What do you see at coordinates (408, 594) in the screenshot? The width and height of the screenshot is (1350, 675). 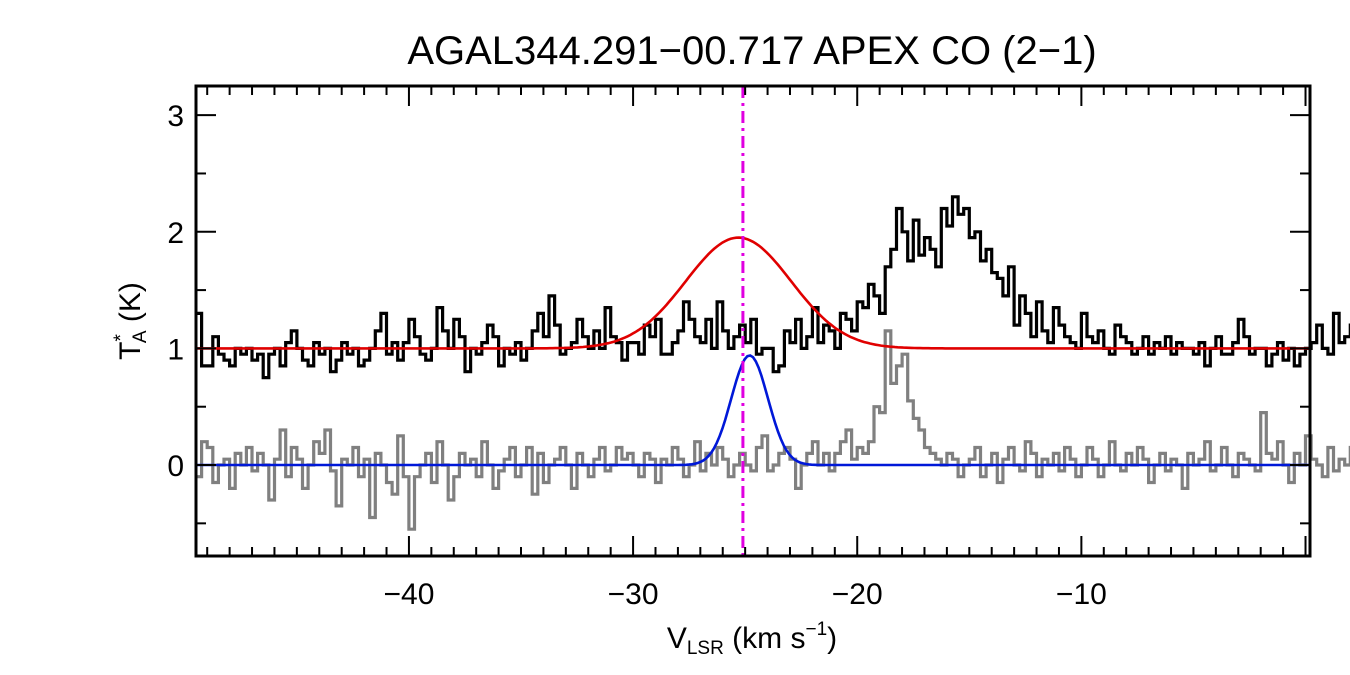 I see `x-tick-label: −40` at bounding box center [408, 594].